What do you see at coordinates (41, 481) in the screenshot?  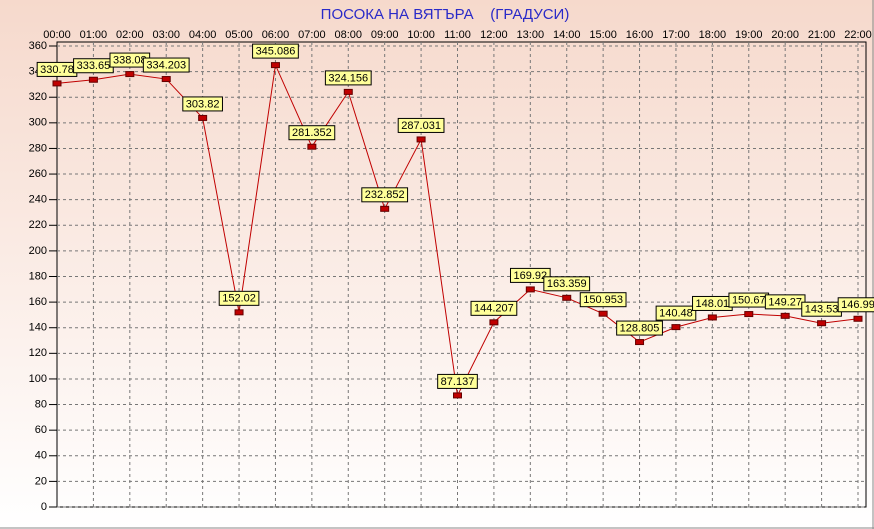 I see `y-tick-label: 20` at bounding box center [41, 481].